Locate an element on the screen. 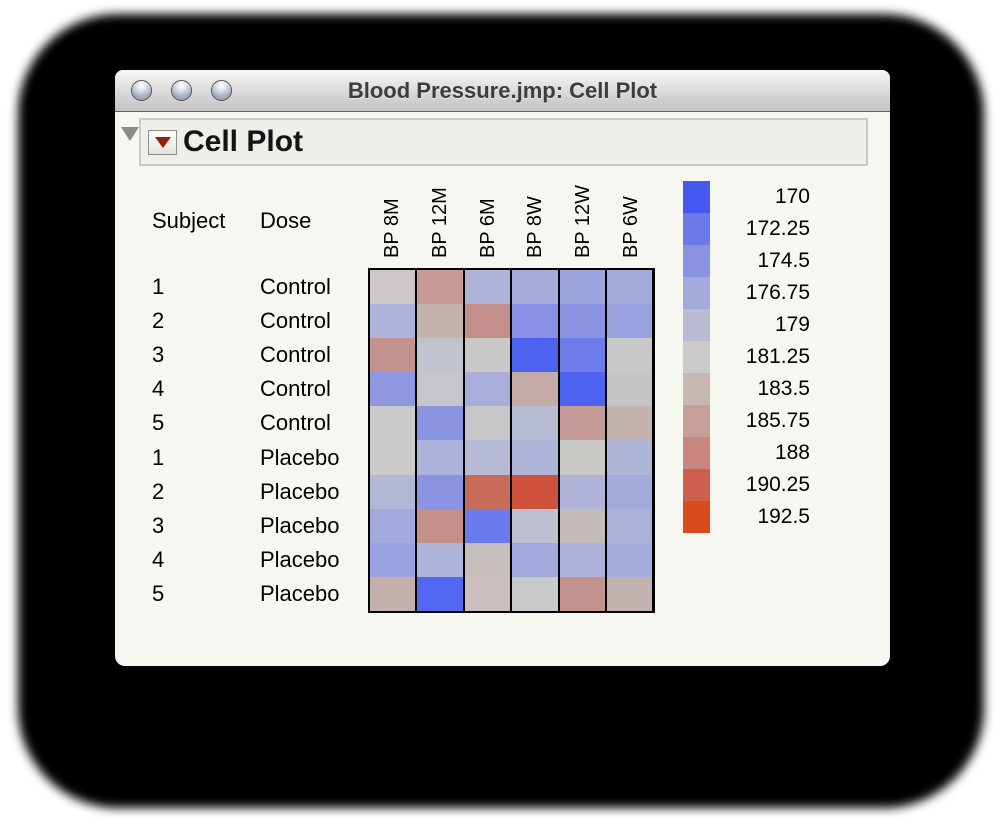  column-header-bp-12m: BP 12M is located at coordinates (439, 222).